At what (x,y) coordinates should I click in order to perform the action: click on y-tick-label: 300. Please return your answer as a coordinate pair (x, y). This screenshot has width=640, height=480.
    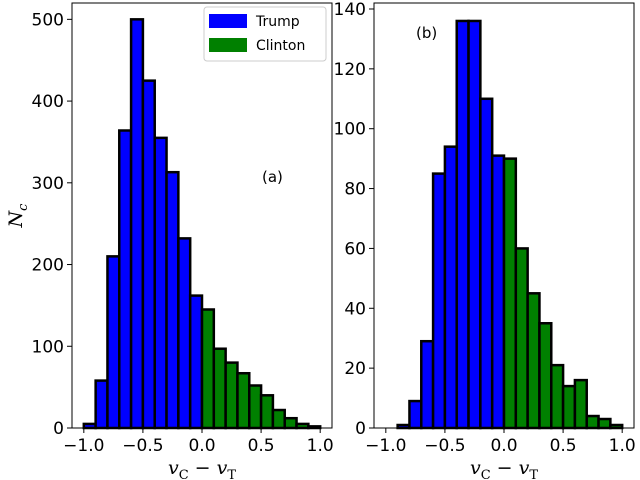
    Looking at the image, I should click on (48, 184).